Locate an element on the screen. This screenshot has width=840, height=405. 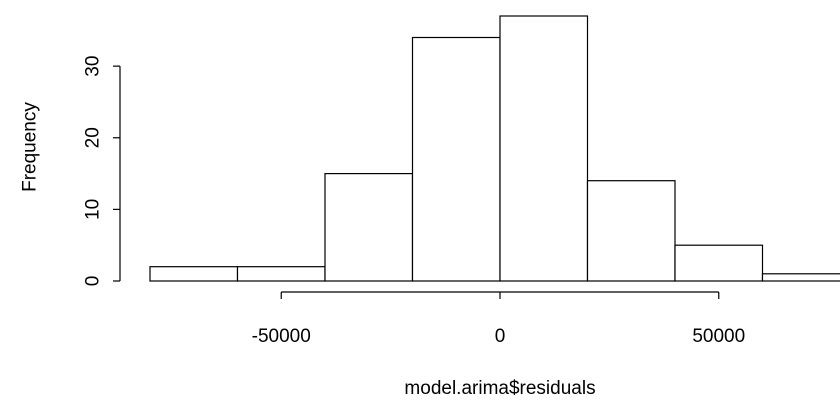
y-tick-label: 30 is located at coordinates (93, 66).